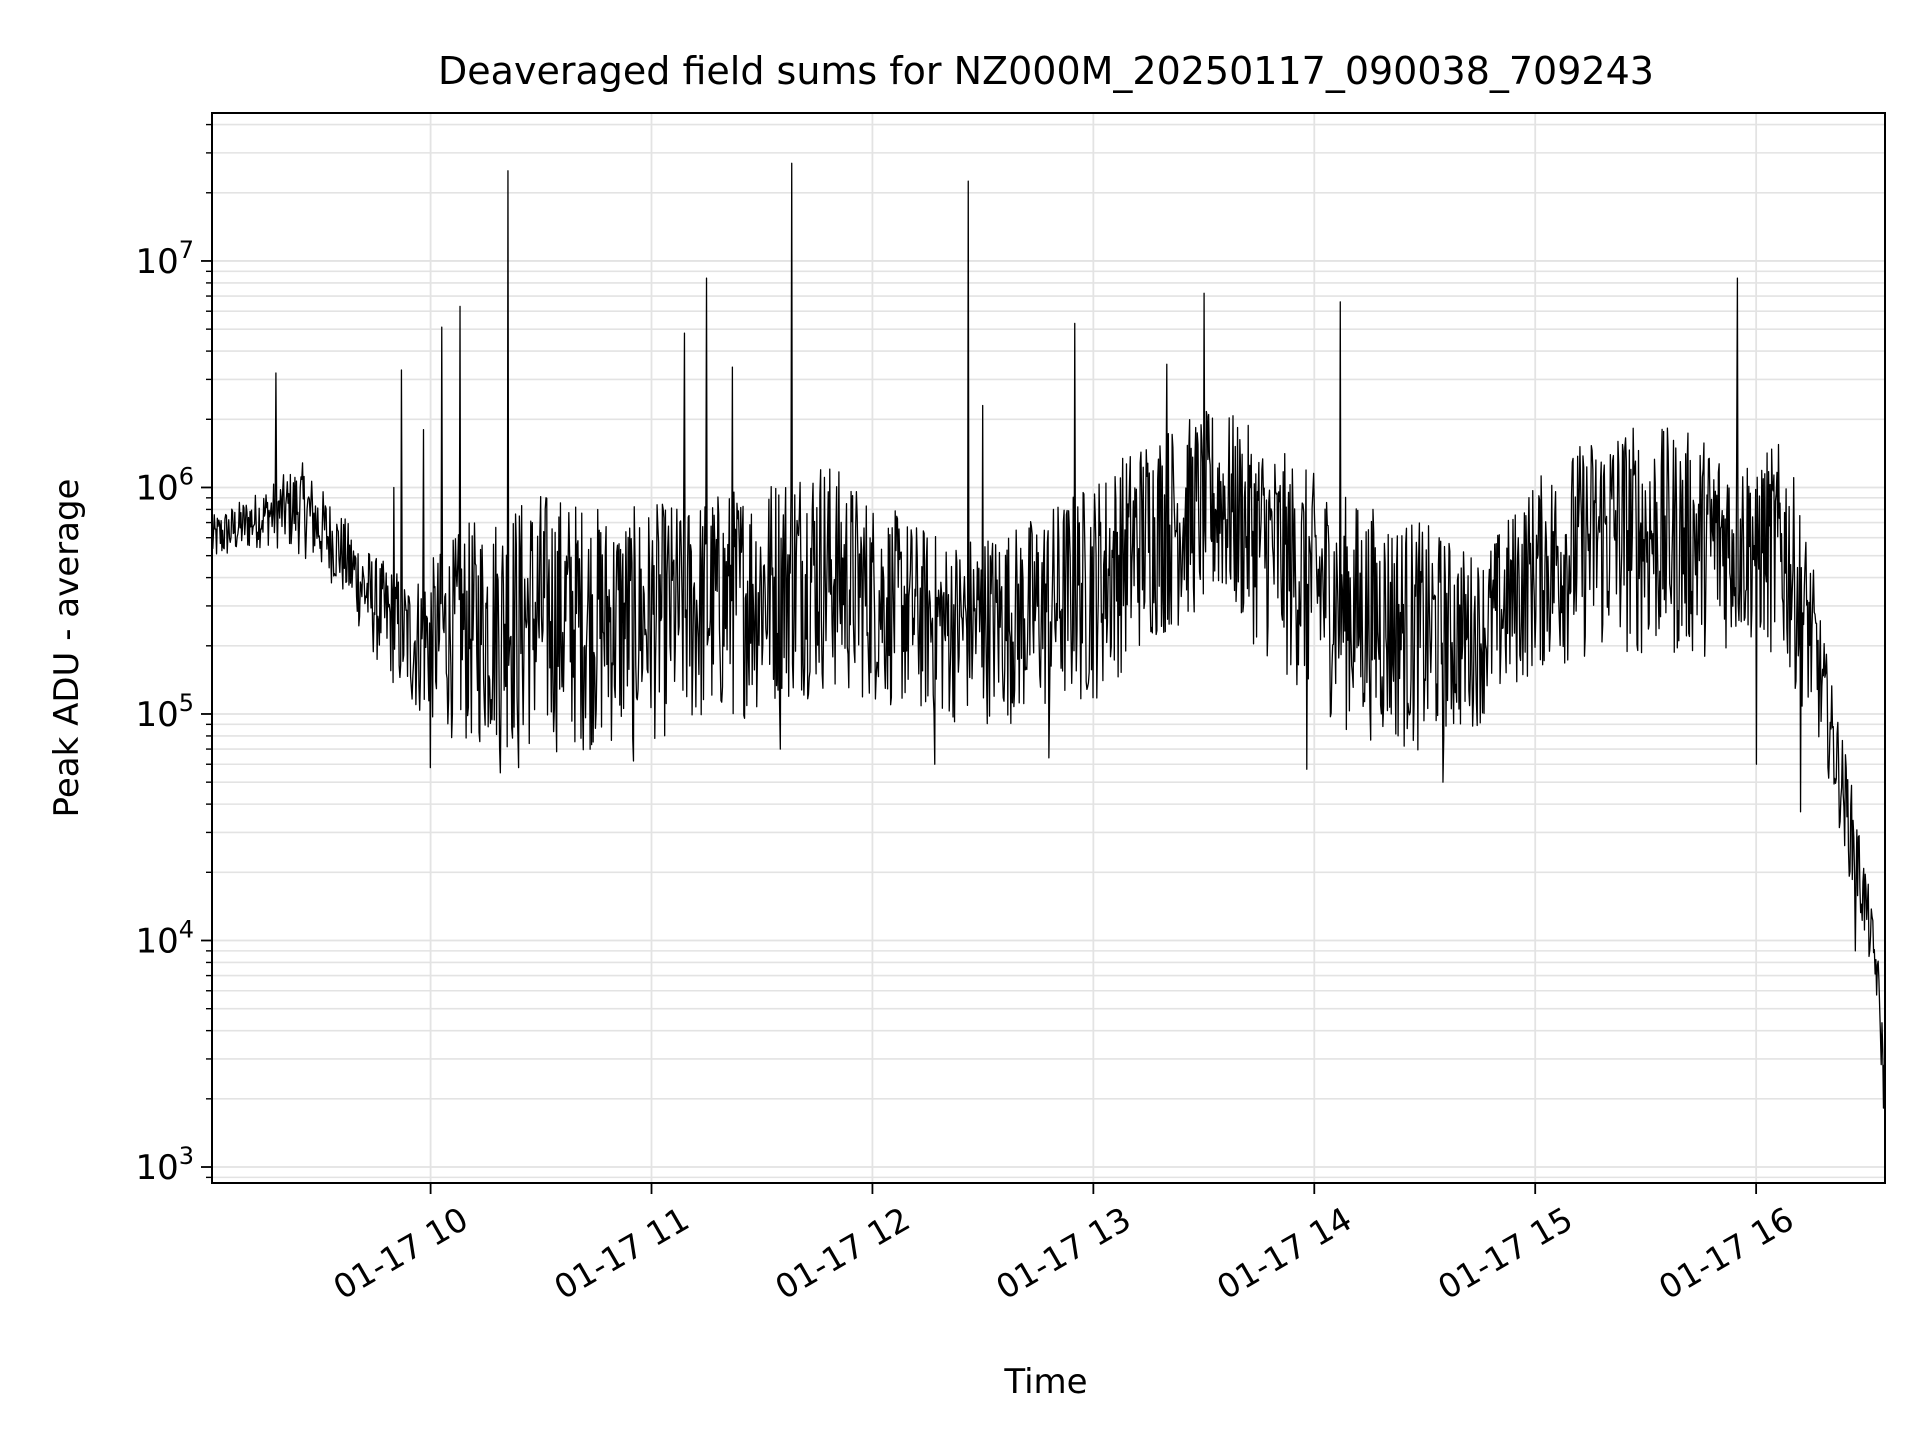 The image size is (1920, 1444). Describe the element at coordinates (164, 485) in the screenshot. I see `y-tick-label: 10⁶` at that location.